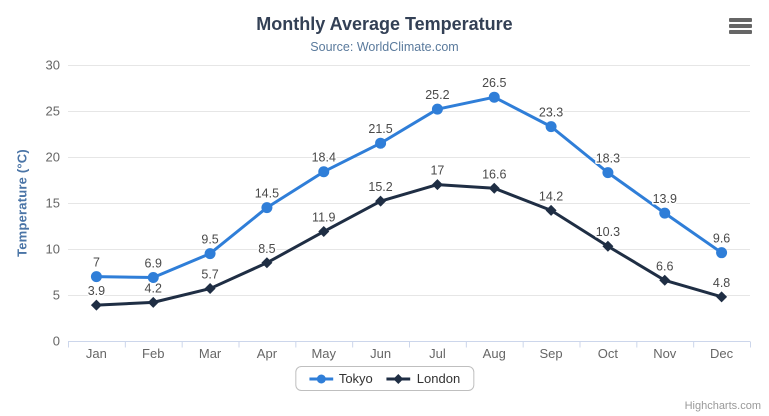 The height and width of the screenshot is (416, 769). I want to click on x-axis-tick-label: Jan, so click(96, 353).